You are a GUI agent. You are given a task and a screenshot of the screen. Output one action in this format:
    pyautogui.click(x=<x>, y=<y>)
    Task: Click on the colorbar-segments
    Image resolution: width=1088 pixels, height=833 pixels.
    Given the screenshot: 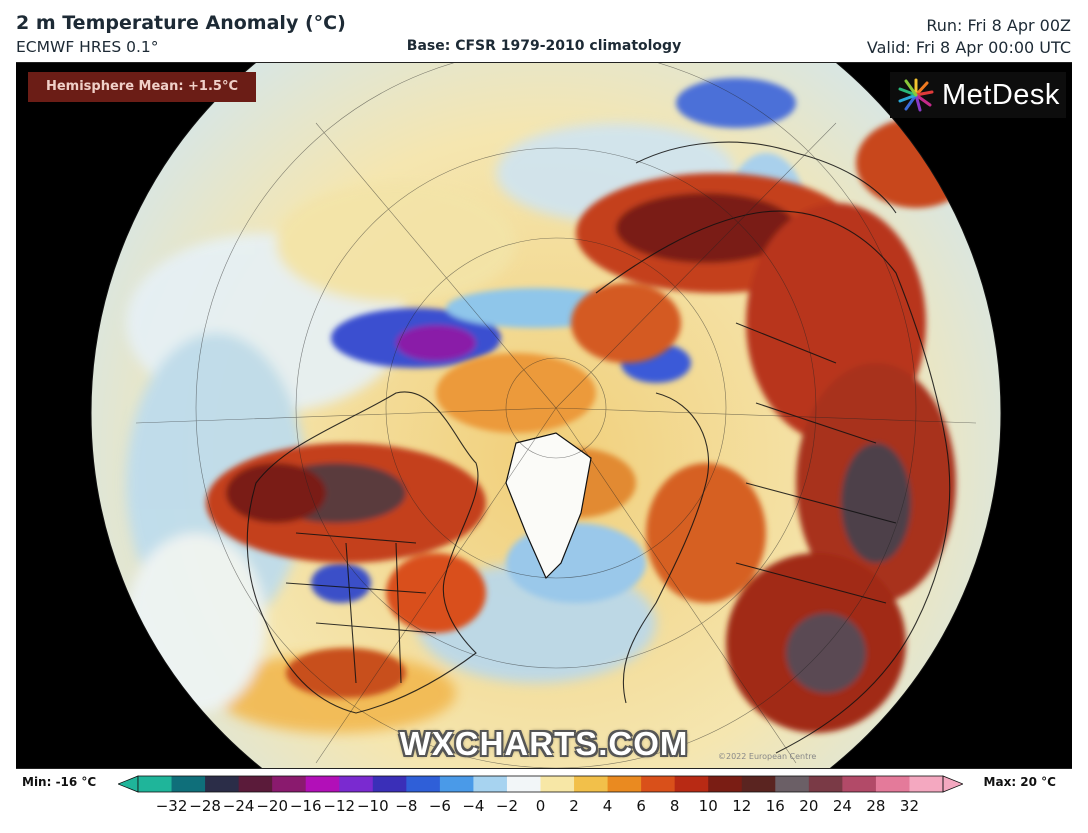 What is the action you would take?
    pyautogui.click(x=540, y=784)
    